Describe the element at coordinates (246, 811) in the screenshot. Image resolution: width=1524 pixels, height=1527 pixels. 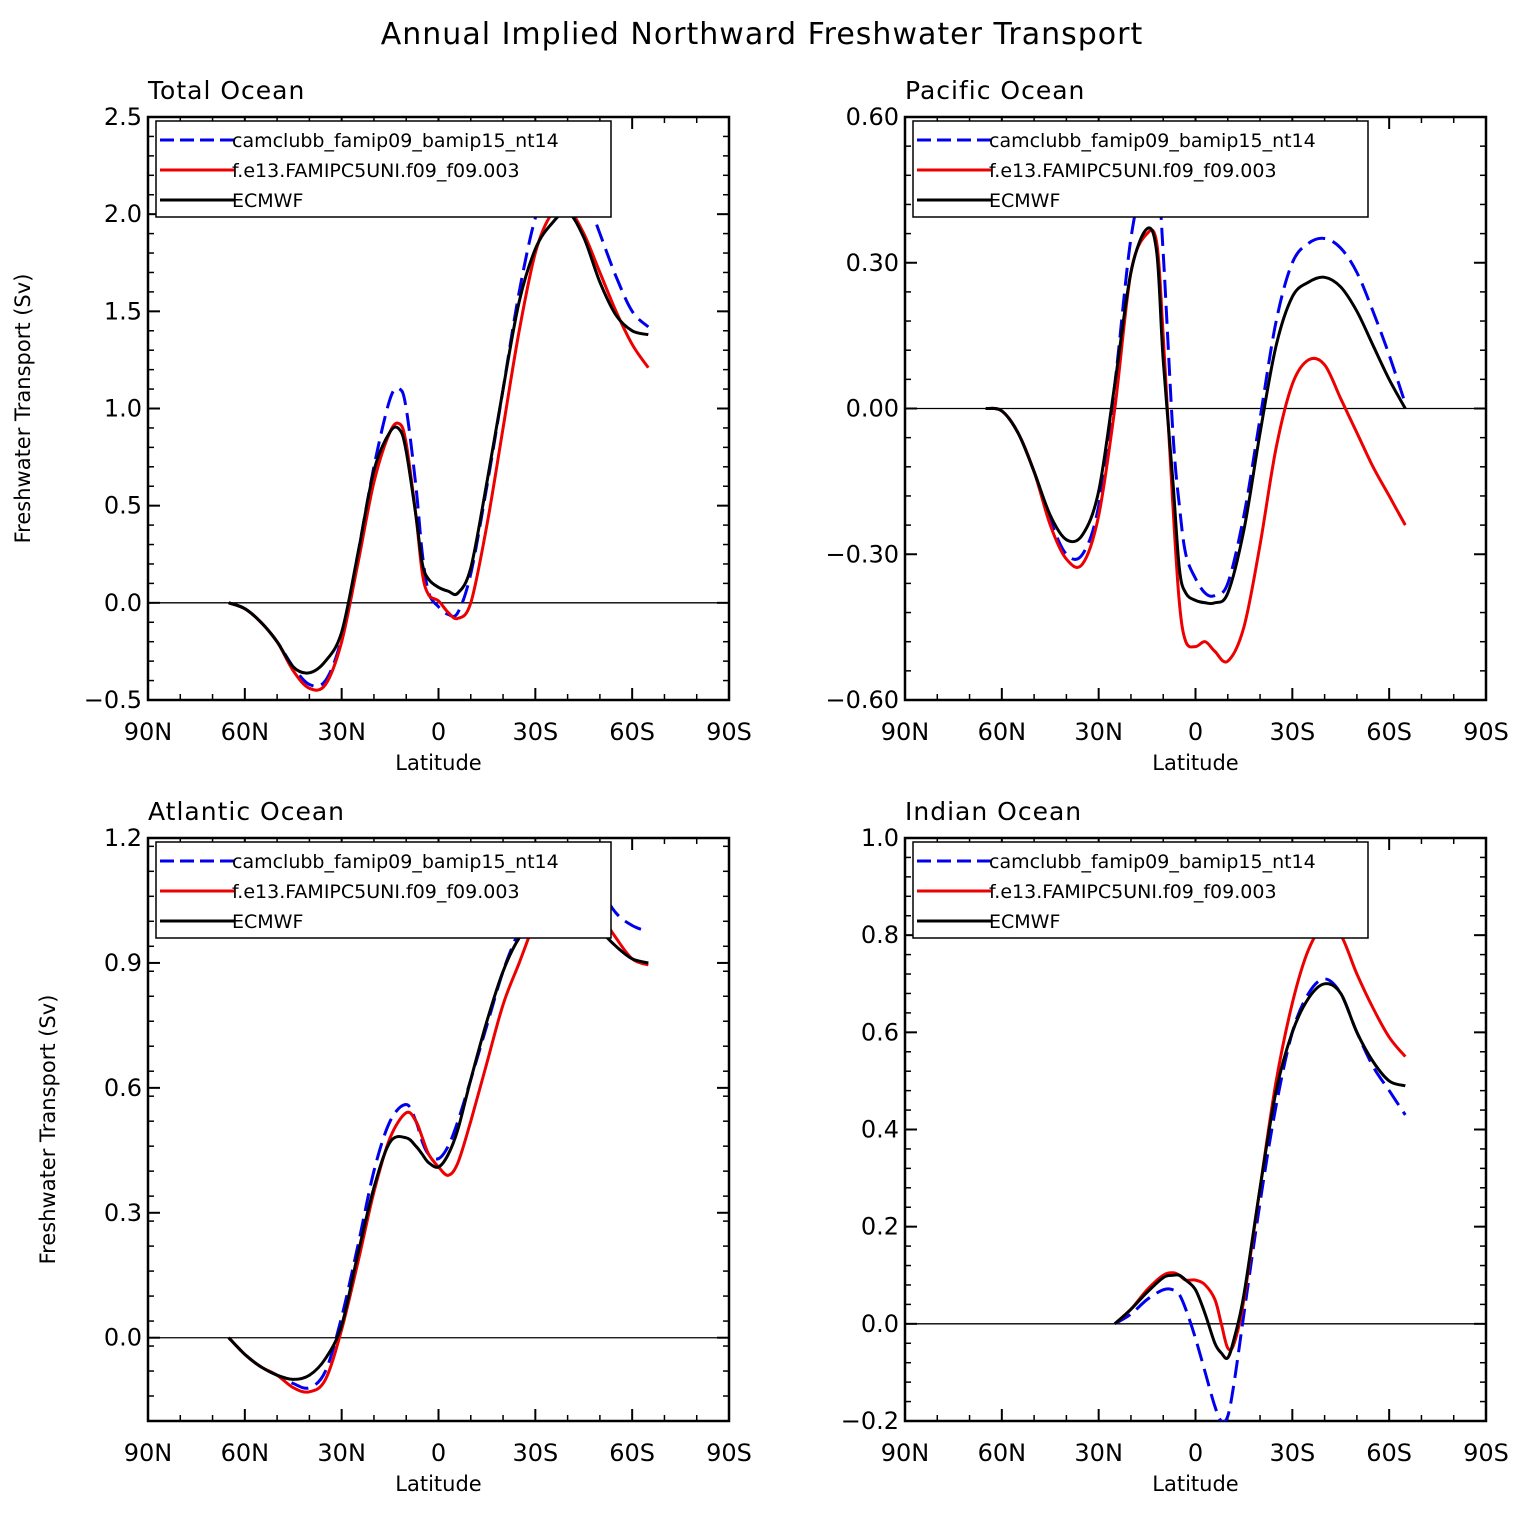
I see `panel-title: Atlantic Ocean` at that location.